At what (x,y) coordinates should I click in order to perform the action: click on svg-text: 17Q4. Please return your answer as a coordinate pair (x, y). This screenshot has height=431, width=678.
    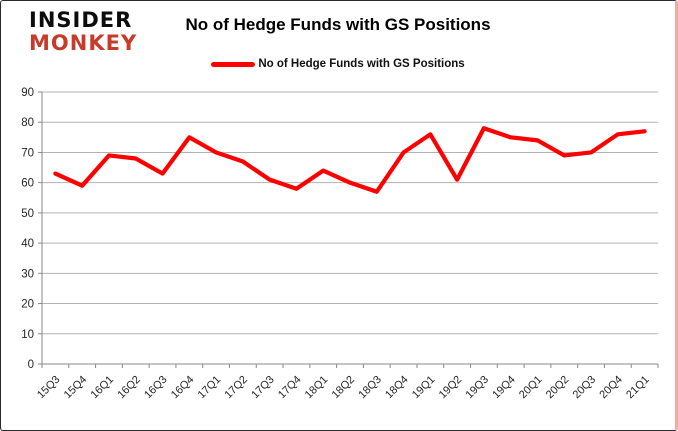
    Looking at the image, I should click on (290, 388).